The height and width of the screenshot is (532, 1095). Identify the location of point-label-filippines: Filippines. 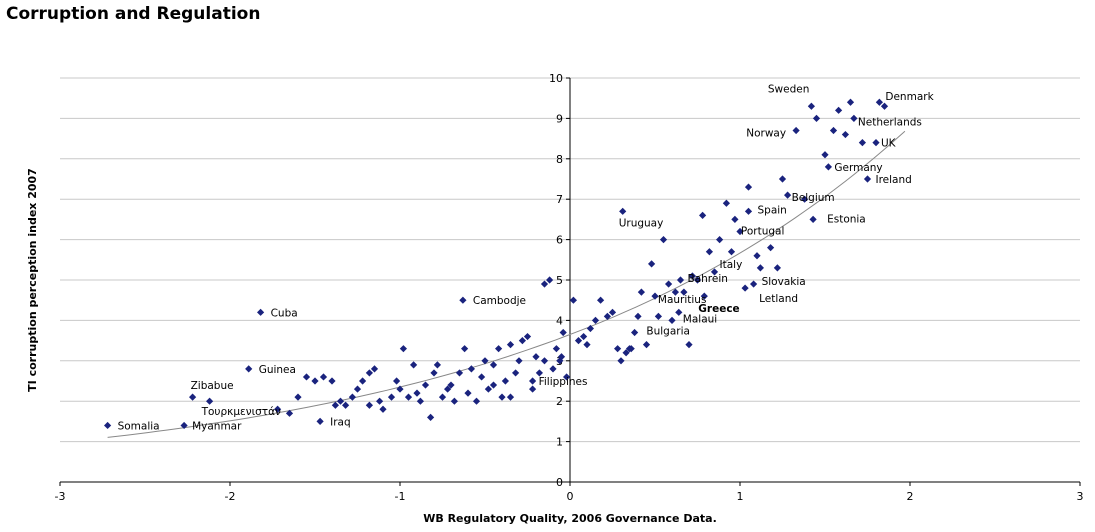
(563, 382).